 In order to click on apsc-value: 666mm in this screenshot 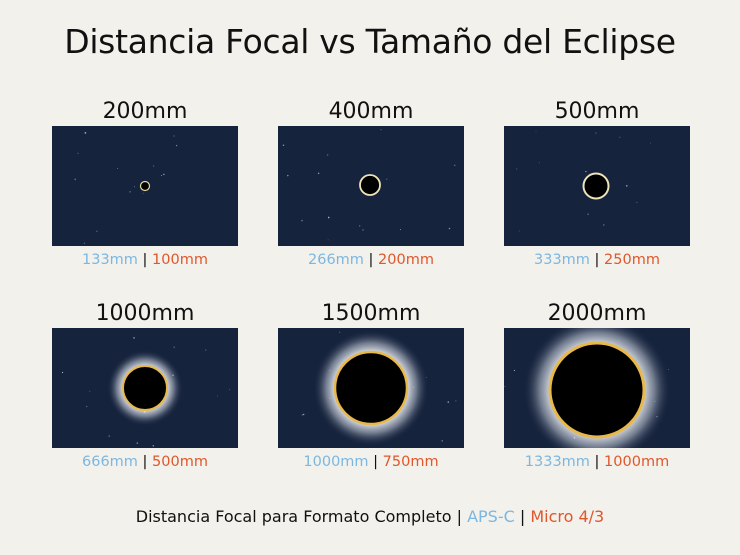, I will do `click(110, 462)`.